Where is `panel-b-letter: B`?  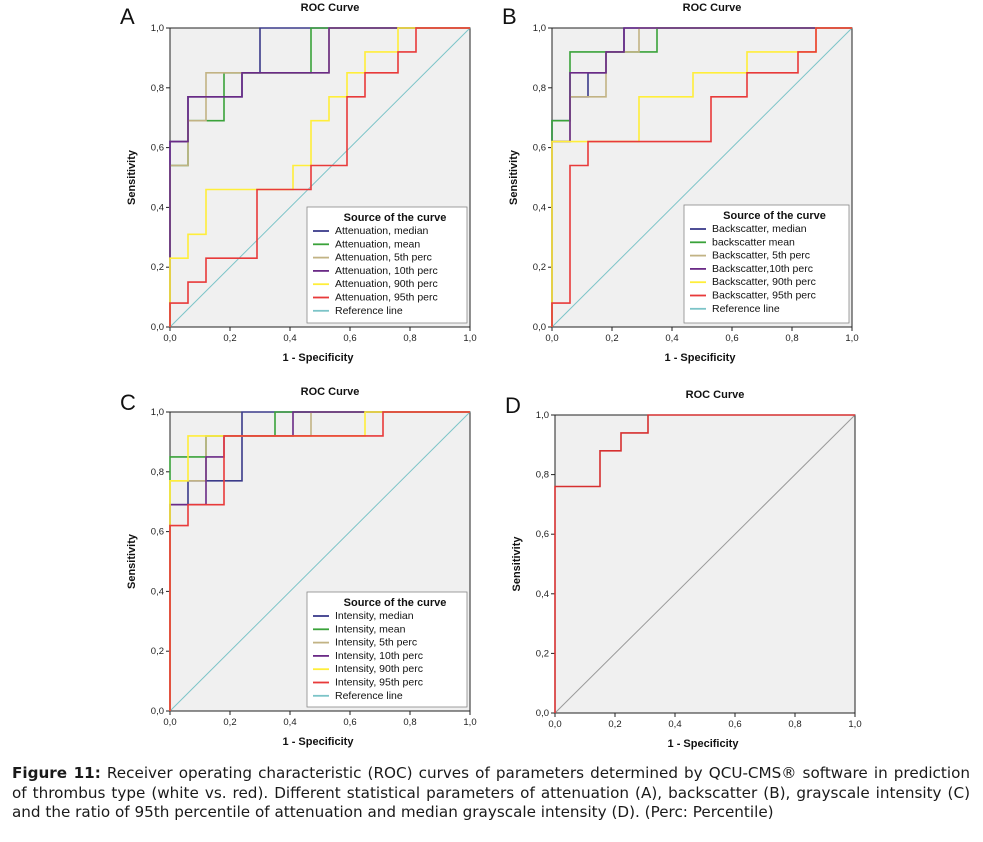 panel-b-letter: B is located at coordinates (509, 16).